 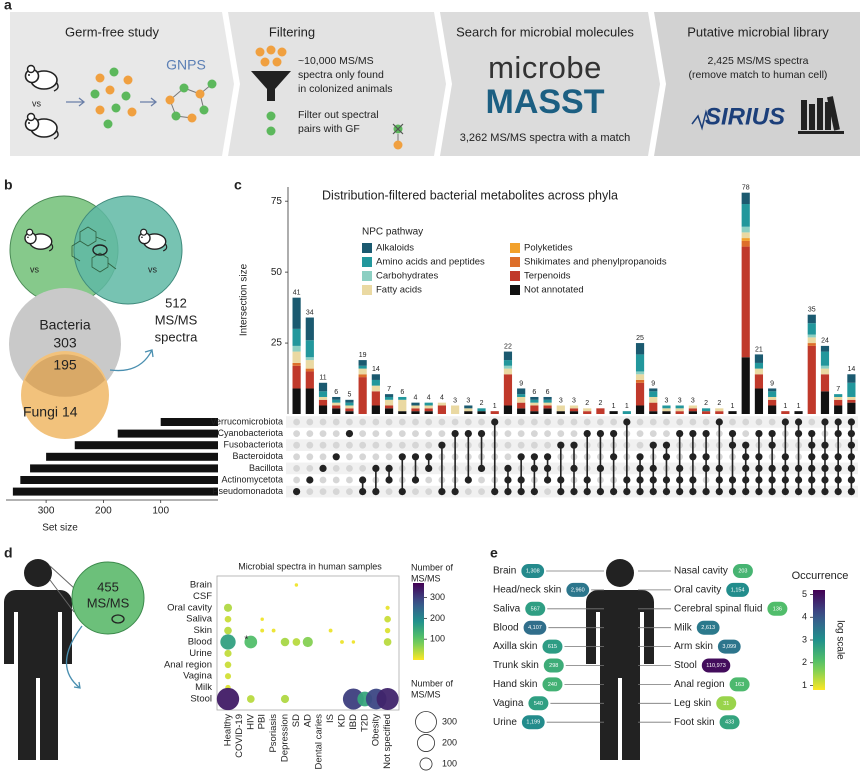 I want to click on x-tick-label: PBI, so click(x=262, y=721).